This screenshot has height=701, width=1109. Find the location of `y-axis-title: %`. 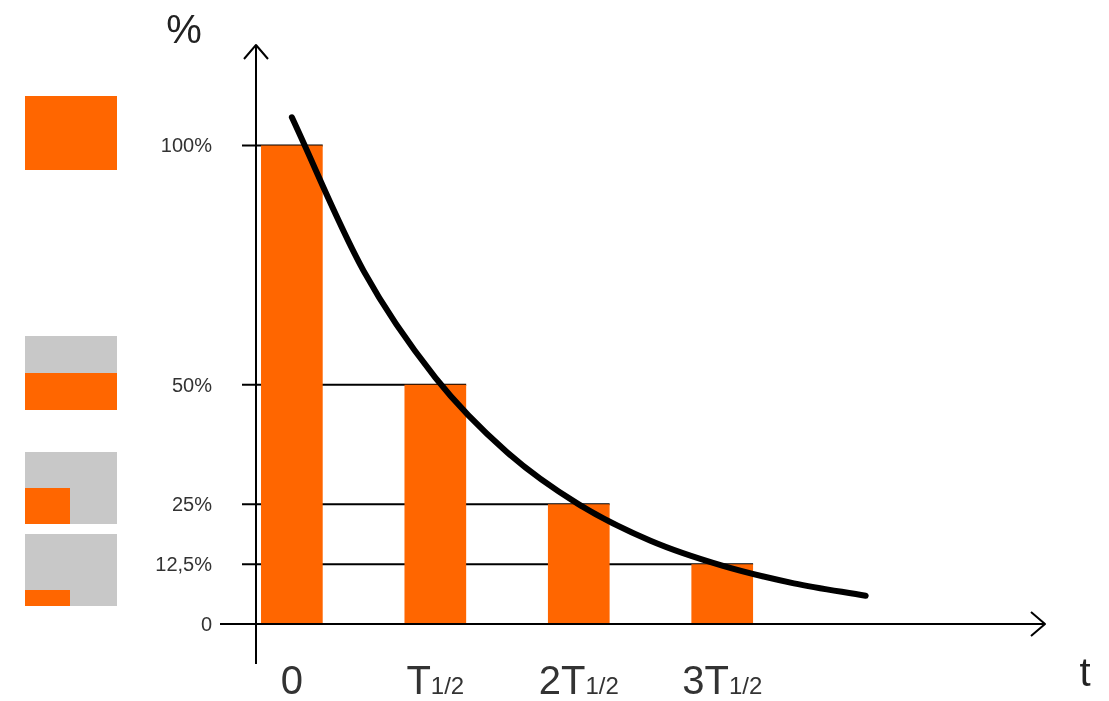

y-axis-title: % is located at coordinates (184, 29).